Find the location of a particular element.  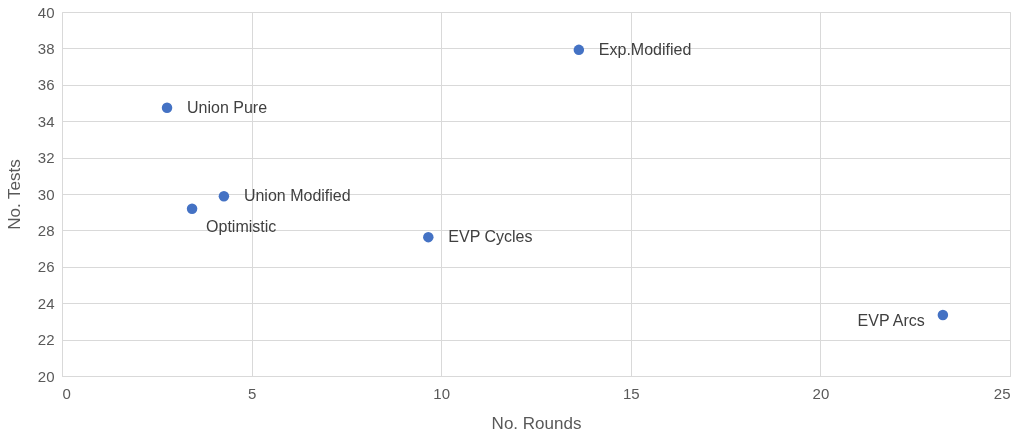

y-tick-label: 36 is located at coordinates (46, 85).